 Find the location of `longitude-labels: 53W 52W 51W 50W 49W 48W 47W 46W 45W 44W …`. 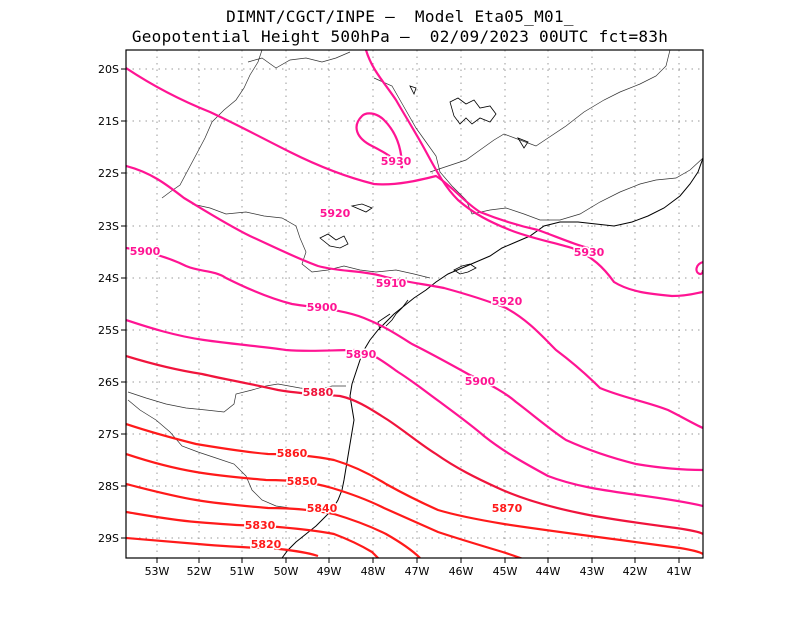

longitude-labels: 53W 52W 51W 50W 49W 48W 47W 46W 45W 44W … is located at coordinates (418, 571).